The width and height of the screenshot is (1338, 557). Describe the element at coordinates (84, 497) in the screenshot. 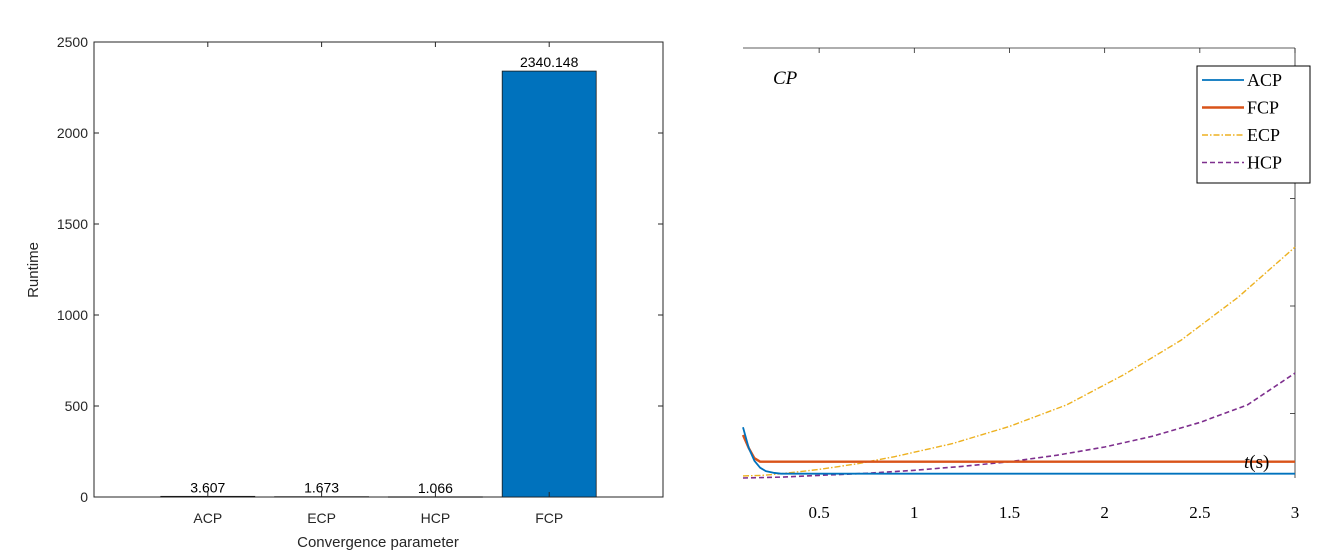

I see `y-tick-label: 0` at that location.